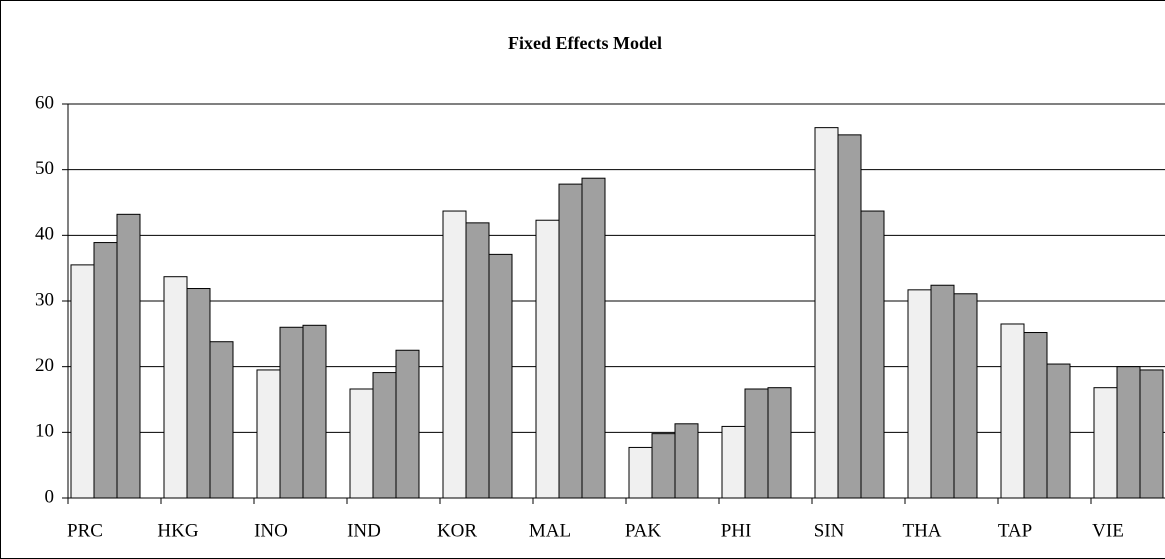 The width and height of the screenshot is (1165, 559). I want to click on y-tick-label: 60, so click(44, 102).